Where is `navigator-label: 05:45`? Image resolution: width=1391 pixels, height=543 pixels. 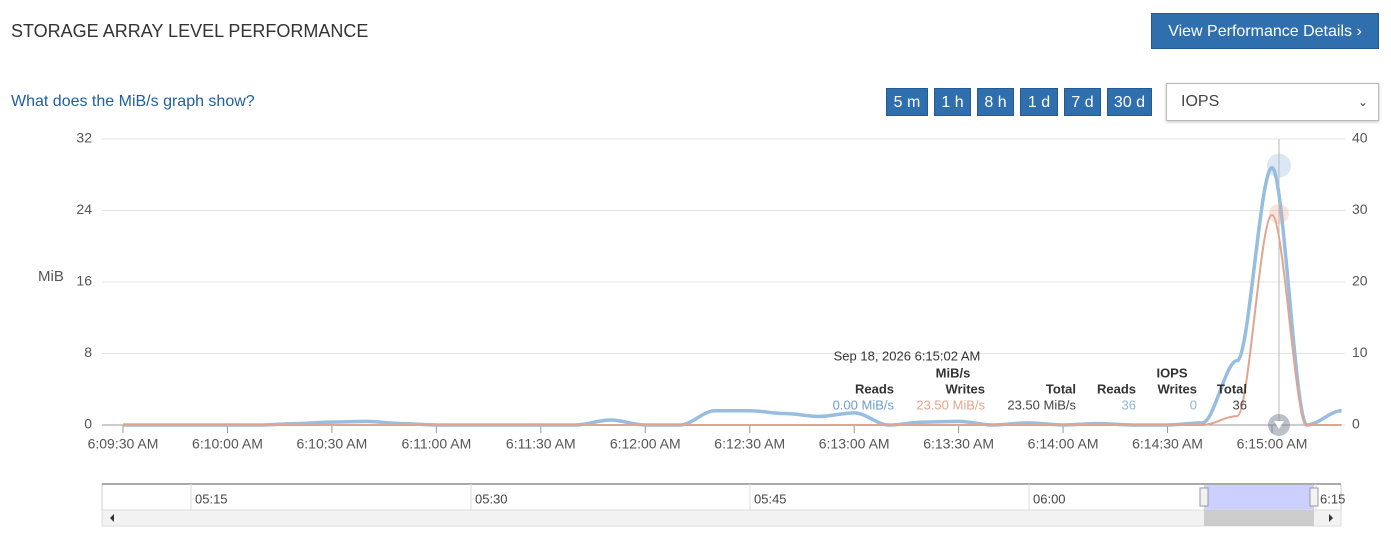
navigator-label: 05:45 is located at coordinates (770, 498).